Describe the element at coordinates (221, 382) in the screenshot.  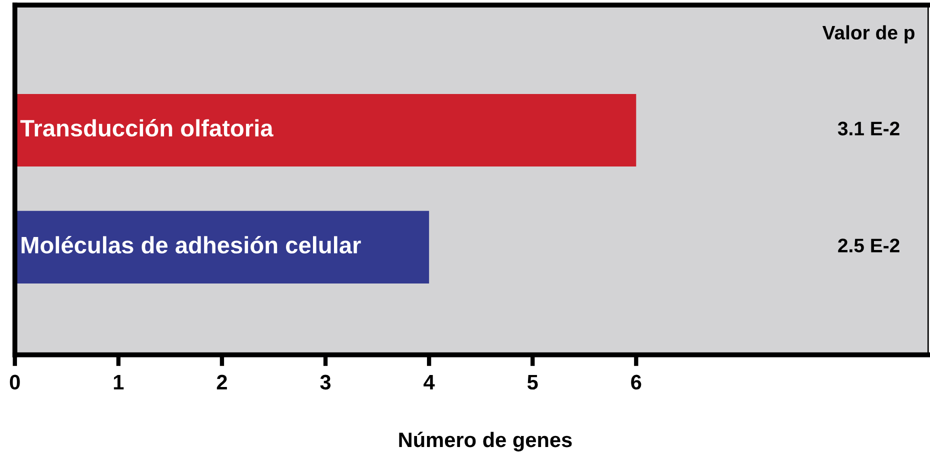
I see `x-tick-label: 2` at that location.